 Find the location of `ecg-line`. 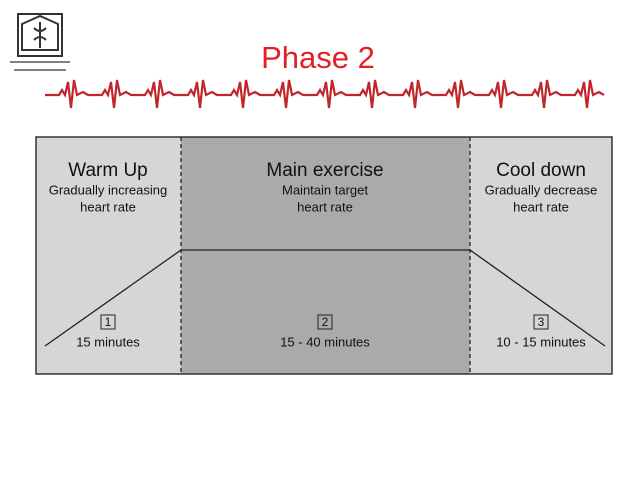

ecg-line is located at coordinates (325, 94).